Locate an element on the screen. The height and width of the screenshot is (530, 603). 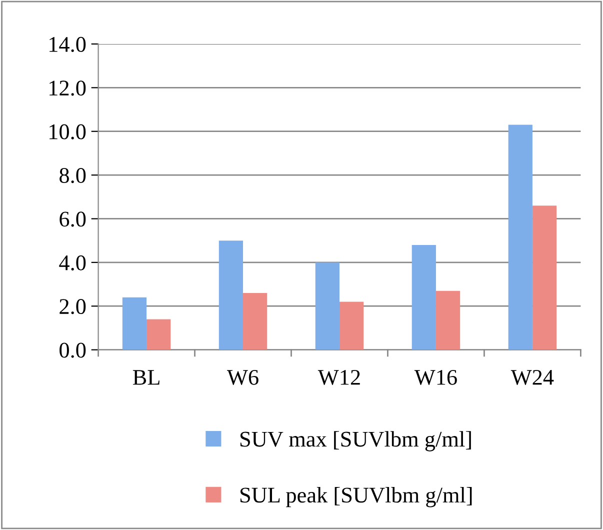
y-tick-label: 2.0 is located at coordinates (73, 306).